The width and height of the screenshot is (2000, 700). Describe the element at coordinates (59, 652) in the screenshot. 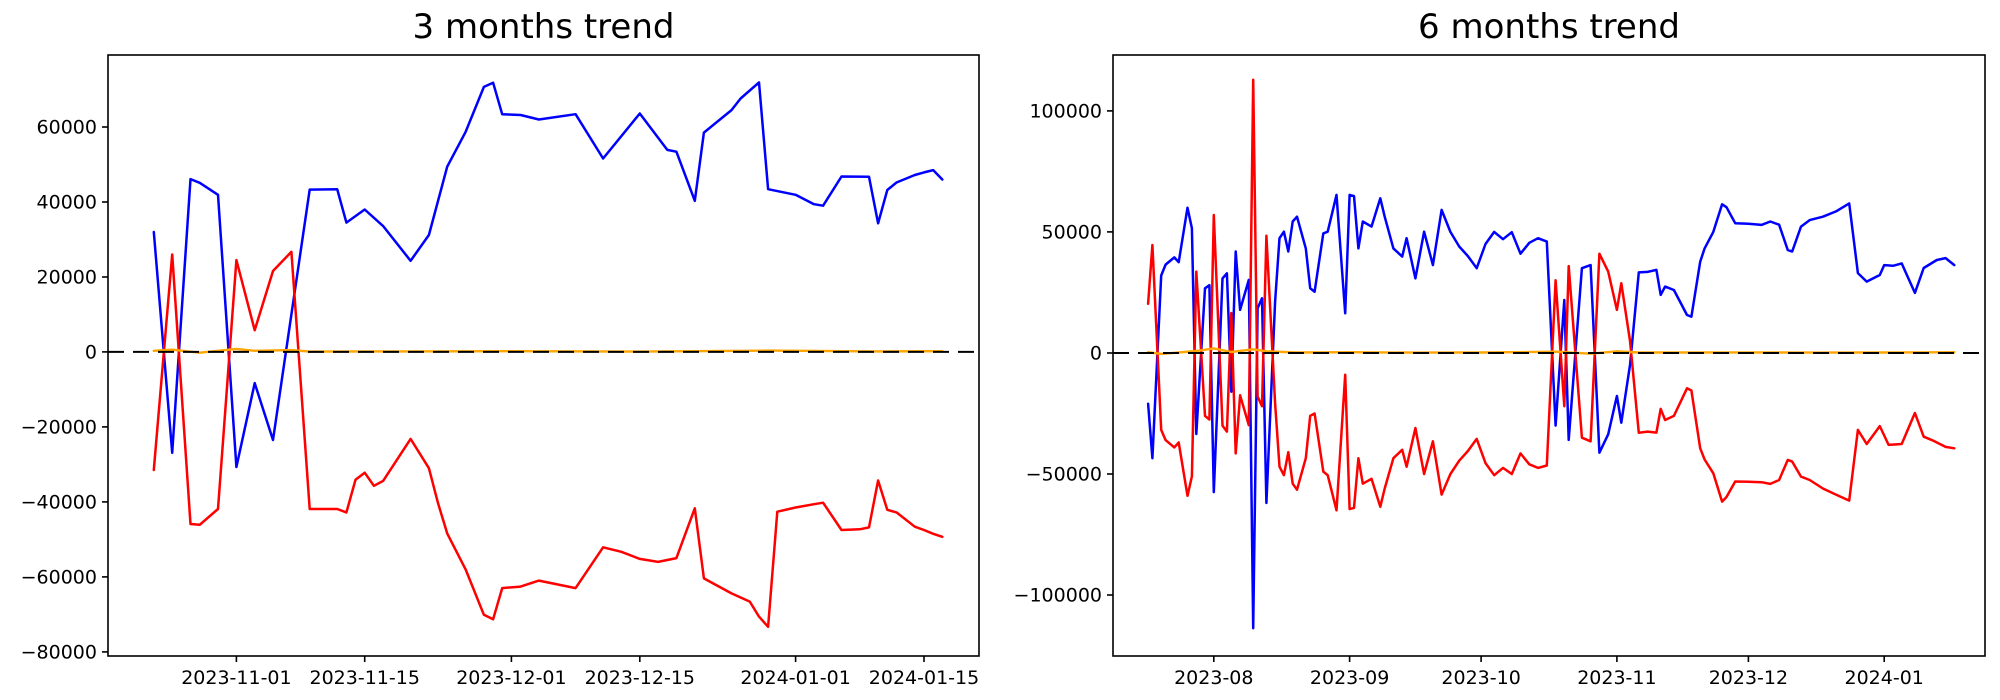

I see `y-tick-label: −80000` at that location.